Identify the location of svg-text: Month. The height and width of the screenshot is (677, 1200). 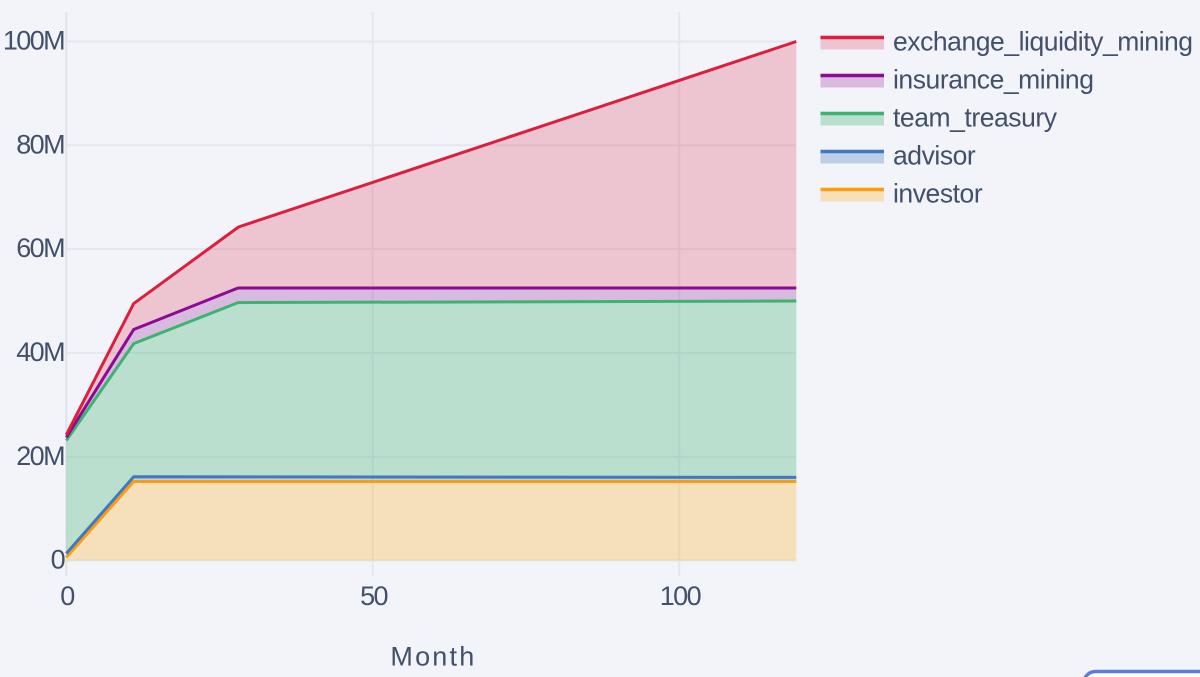
(433, 657).